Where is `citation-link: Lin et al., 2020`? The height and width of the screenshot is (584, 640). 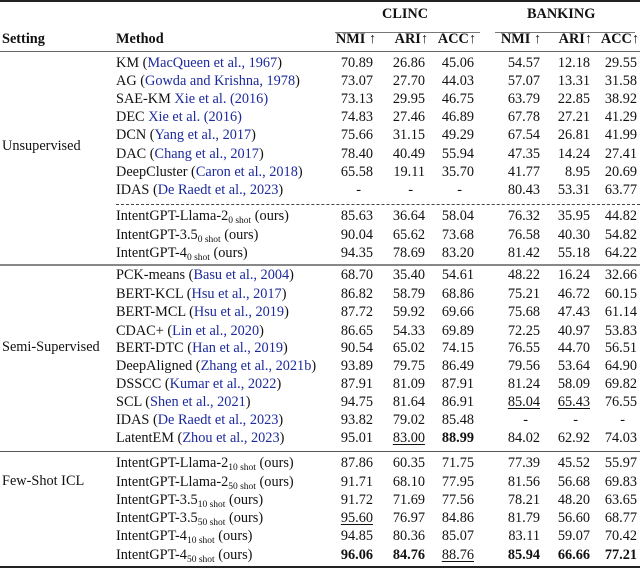
citation-link: Lin et al., 2020 is located at coordinates (216, 331).